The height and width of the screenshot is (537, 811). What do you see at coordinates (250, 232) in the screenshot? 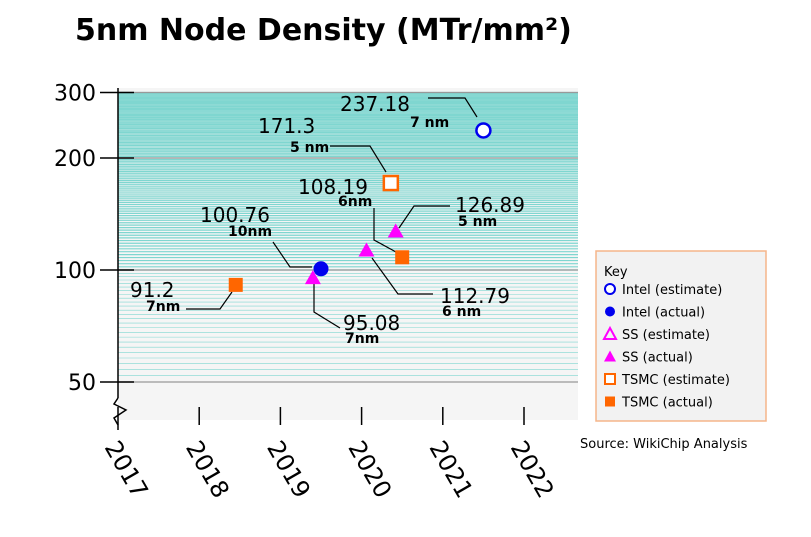
I see `node-label: 10nm` at bounding box center [250, 232].